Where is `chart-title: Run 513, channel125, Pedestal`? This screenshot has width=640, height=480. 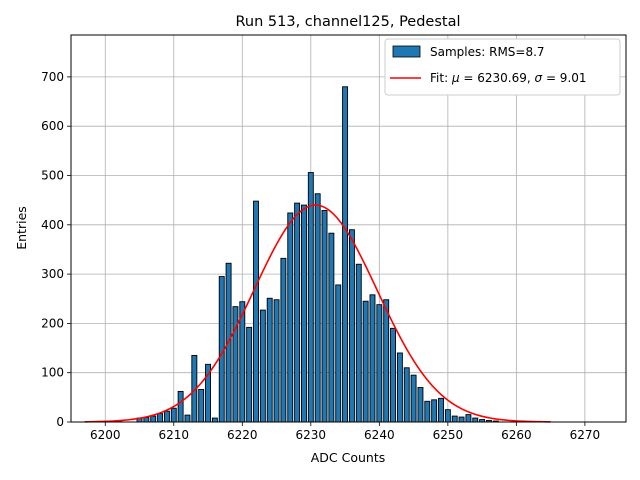
chart-title: Run 513, channel125, Pedestal is located at coordinates (347, 22).